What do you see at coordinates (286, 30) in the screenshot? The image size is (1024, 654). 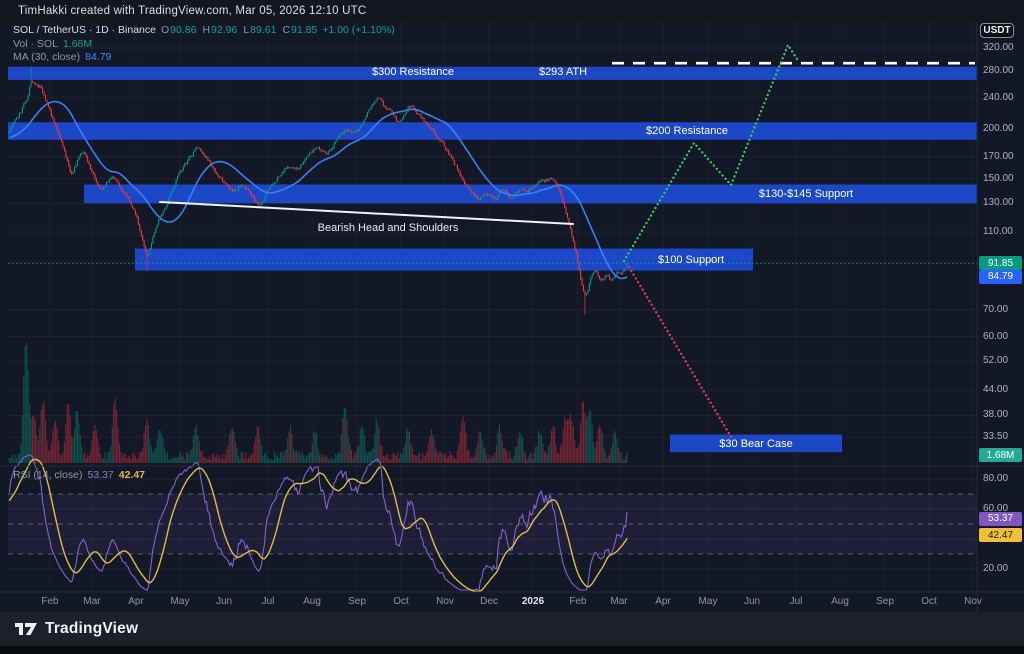 I see `ohlc-key: C` at bounding box center [286, 30].